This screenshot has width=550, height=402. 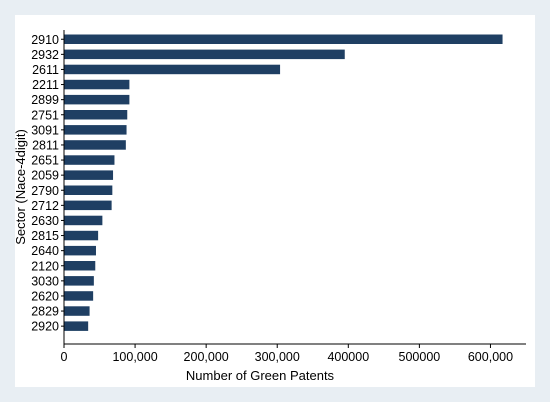 What do you see at coordinates (45, 115) in the screenshot?
I see `y-tick-label: 2751` at bounding box center [45, 115].